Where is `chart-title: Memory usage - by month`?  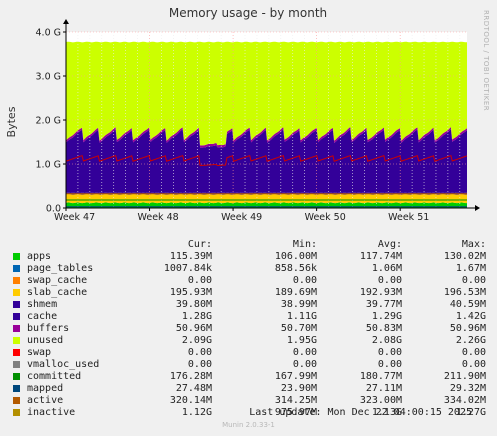
chart-title: Memory usage - by month is located at coordinates (248, 13).